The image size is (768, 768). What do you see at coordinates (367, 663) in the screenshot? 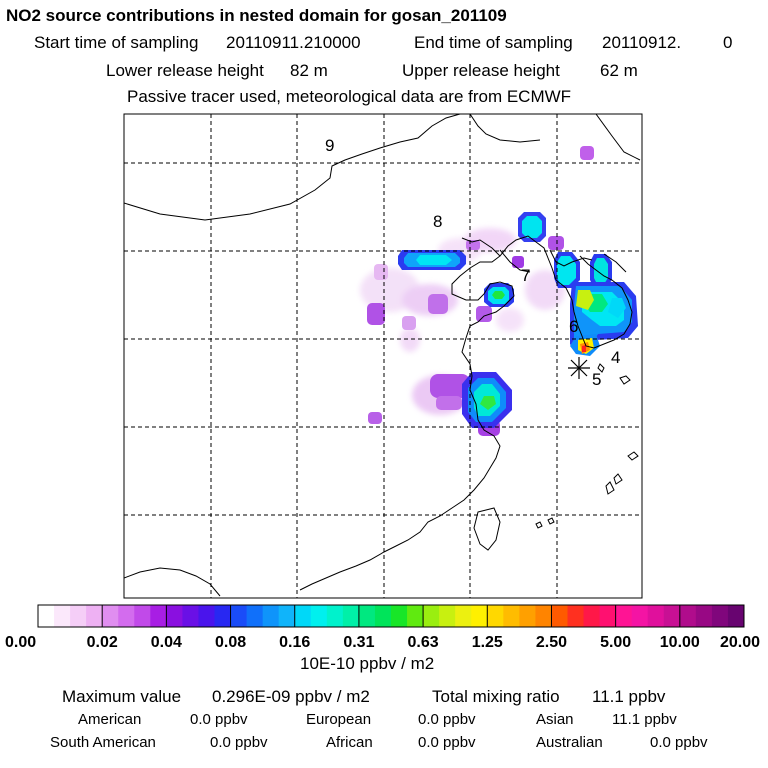
I see `colorbar-units: 10E-10 ppbv / m2` at bounding box center [367, 663].